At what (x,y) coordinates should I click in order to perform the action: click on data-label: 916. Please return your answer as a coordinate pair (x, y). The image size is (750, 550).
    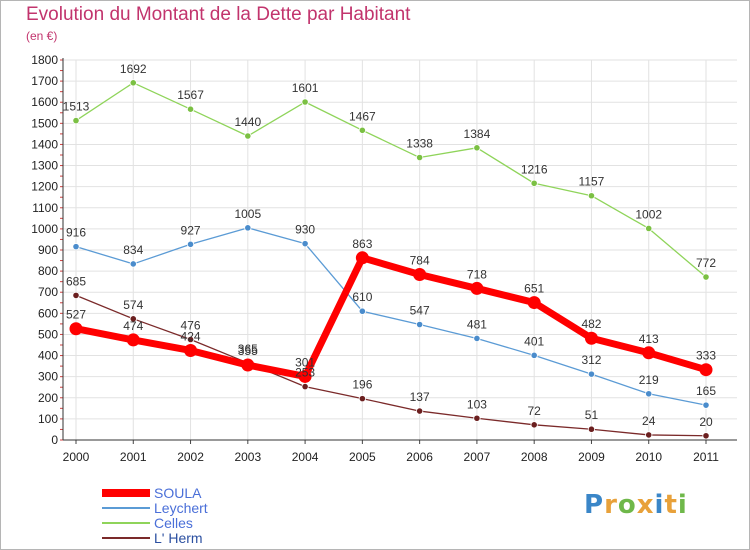
    Looking at the image, I should click on (76, 233).